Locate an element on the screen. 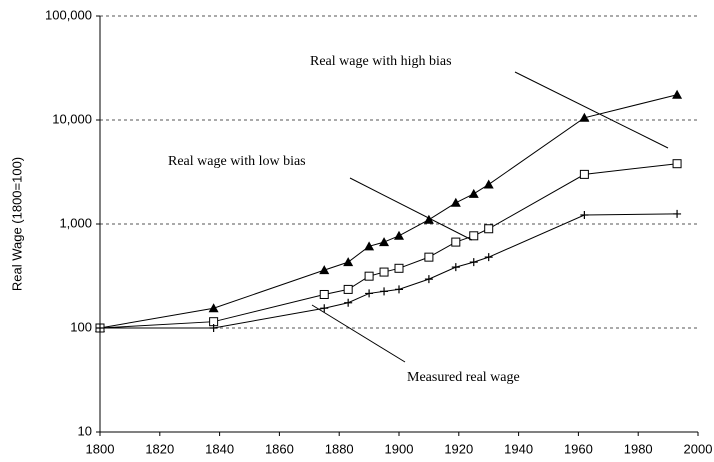 The width and height of the screenshot is (714, 462). annotation: Real wage with low bias is located at coordinates (237, 161).